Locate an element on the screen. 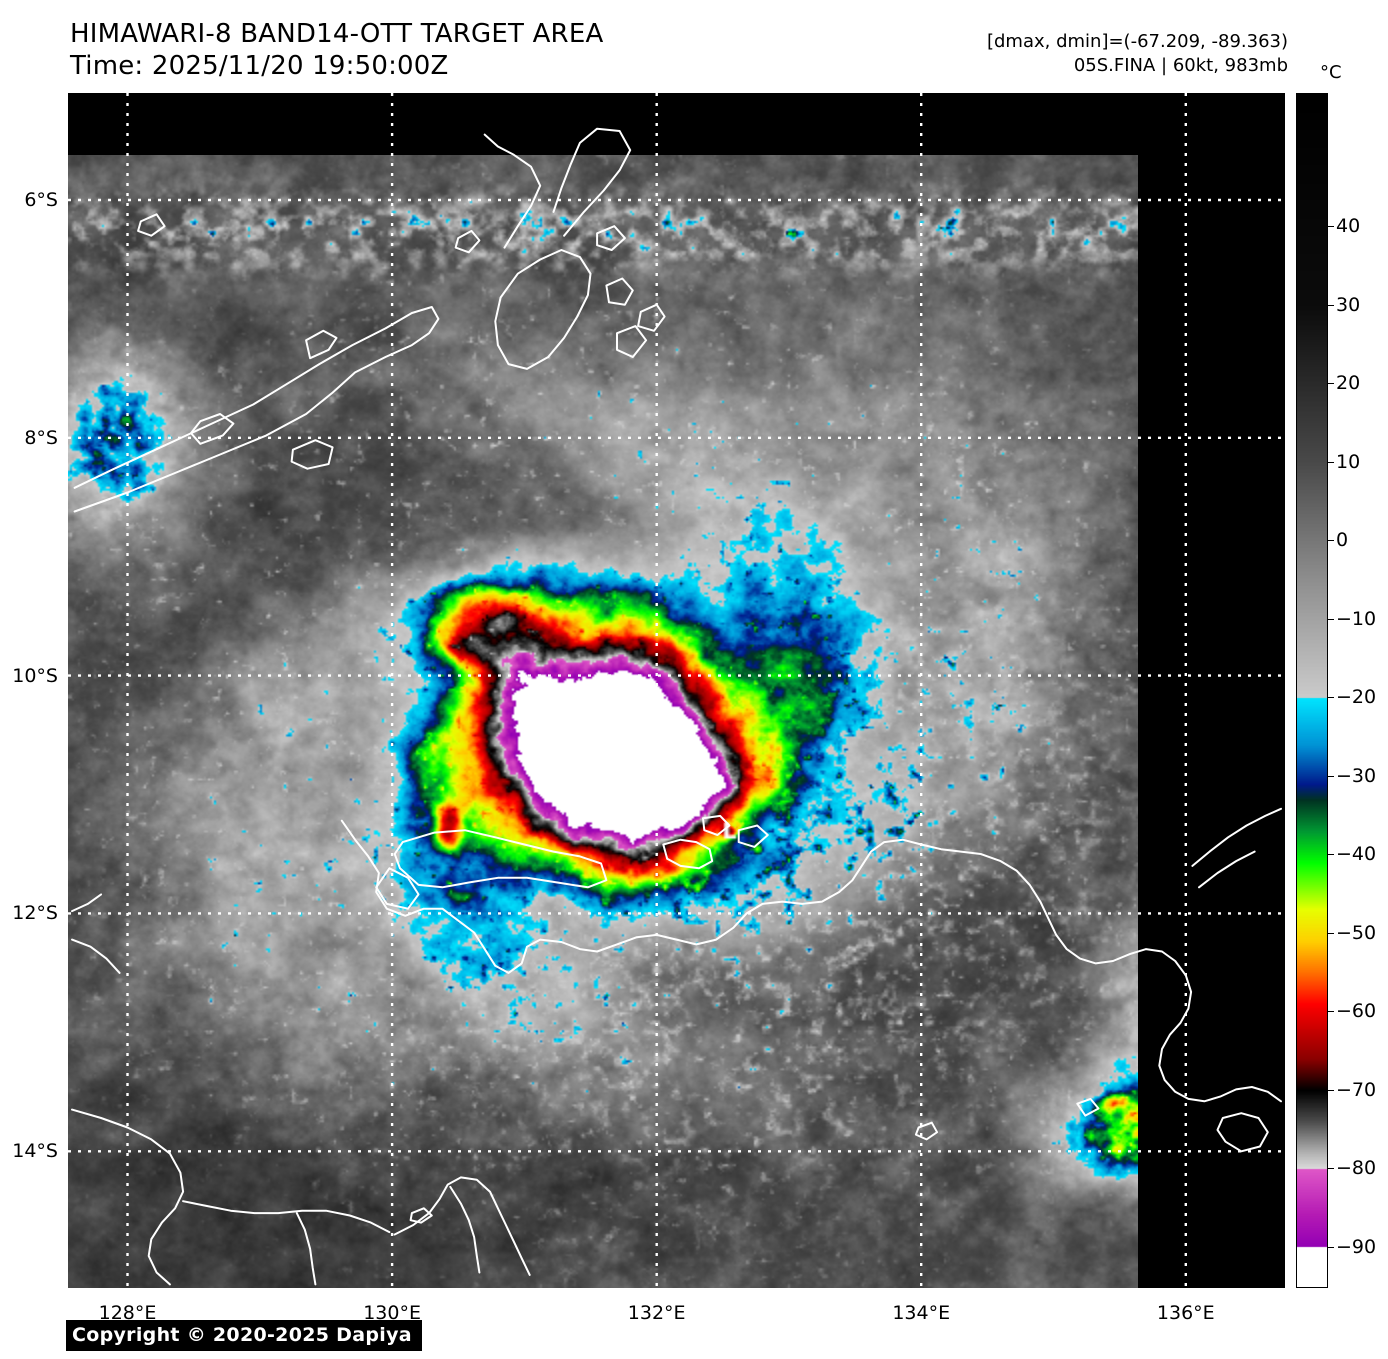 This screenshot has width=1388, height=1359. storm-info-label: 05S.FINA | 60kt, 983mb is located at coordinates (1180, 65).